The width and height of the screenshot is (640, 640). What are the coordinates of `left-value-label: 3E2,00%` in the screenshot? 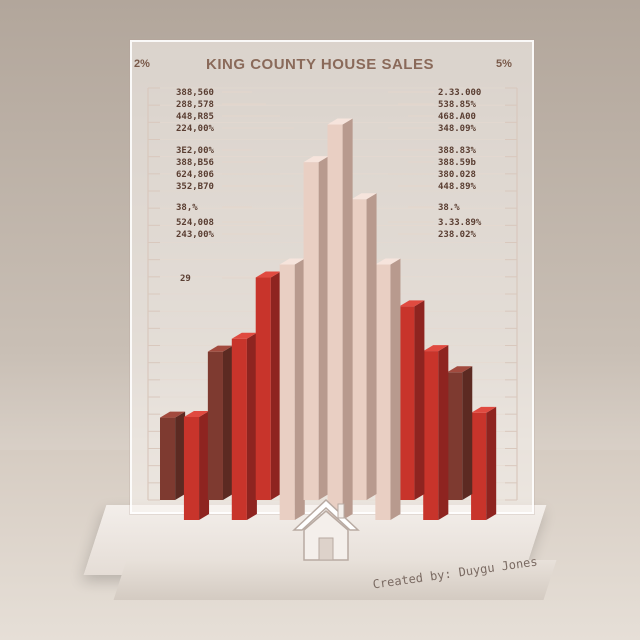 It's located at (195, 151).